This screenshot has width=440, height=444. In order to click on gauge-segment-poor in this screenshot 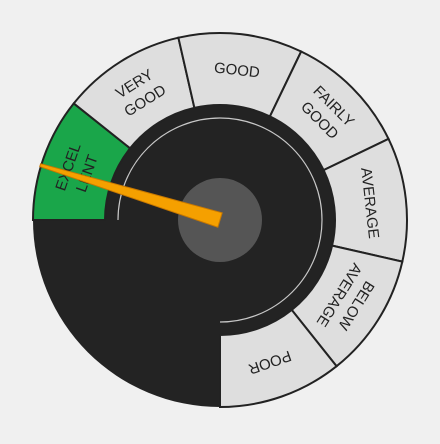, I will do `click(278, 358)`.